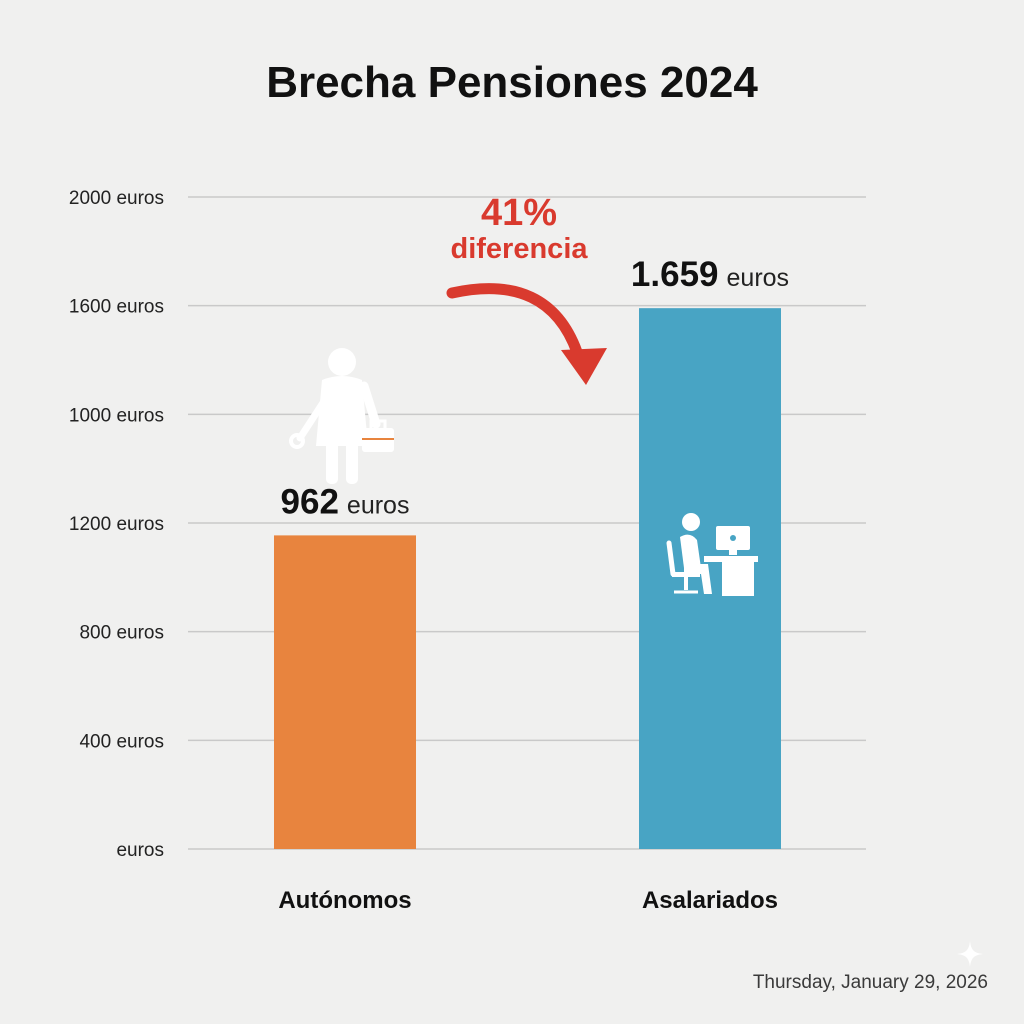  Describe the element at coordinates (584, 366) in the screenshot. I see `arrow-head-icon` at that location.